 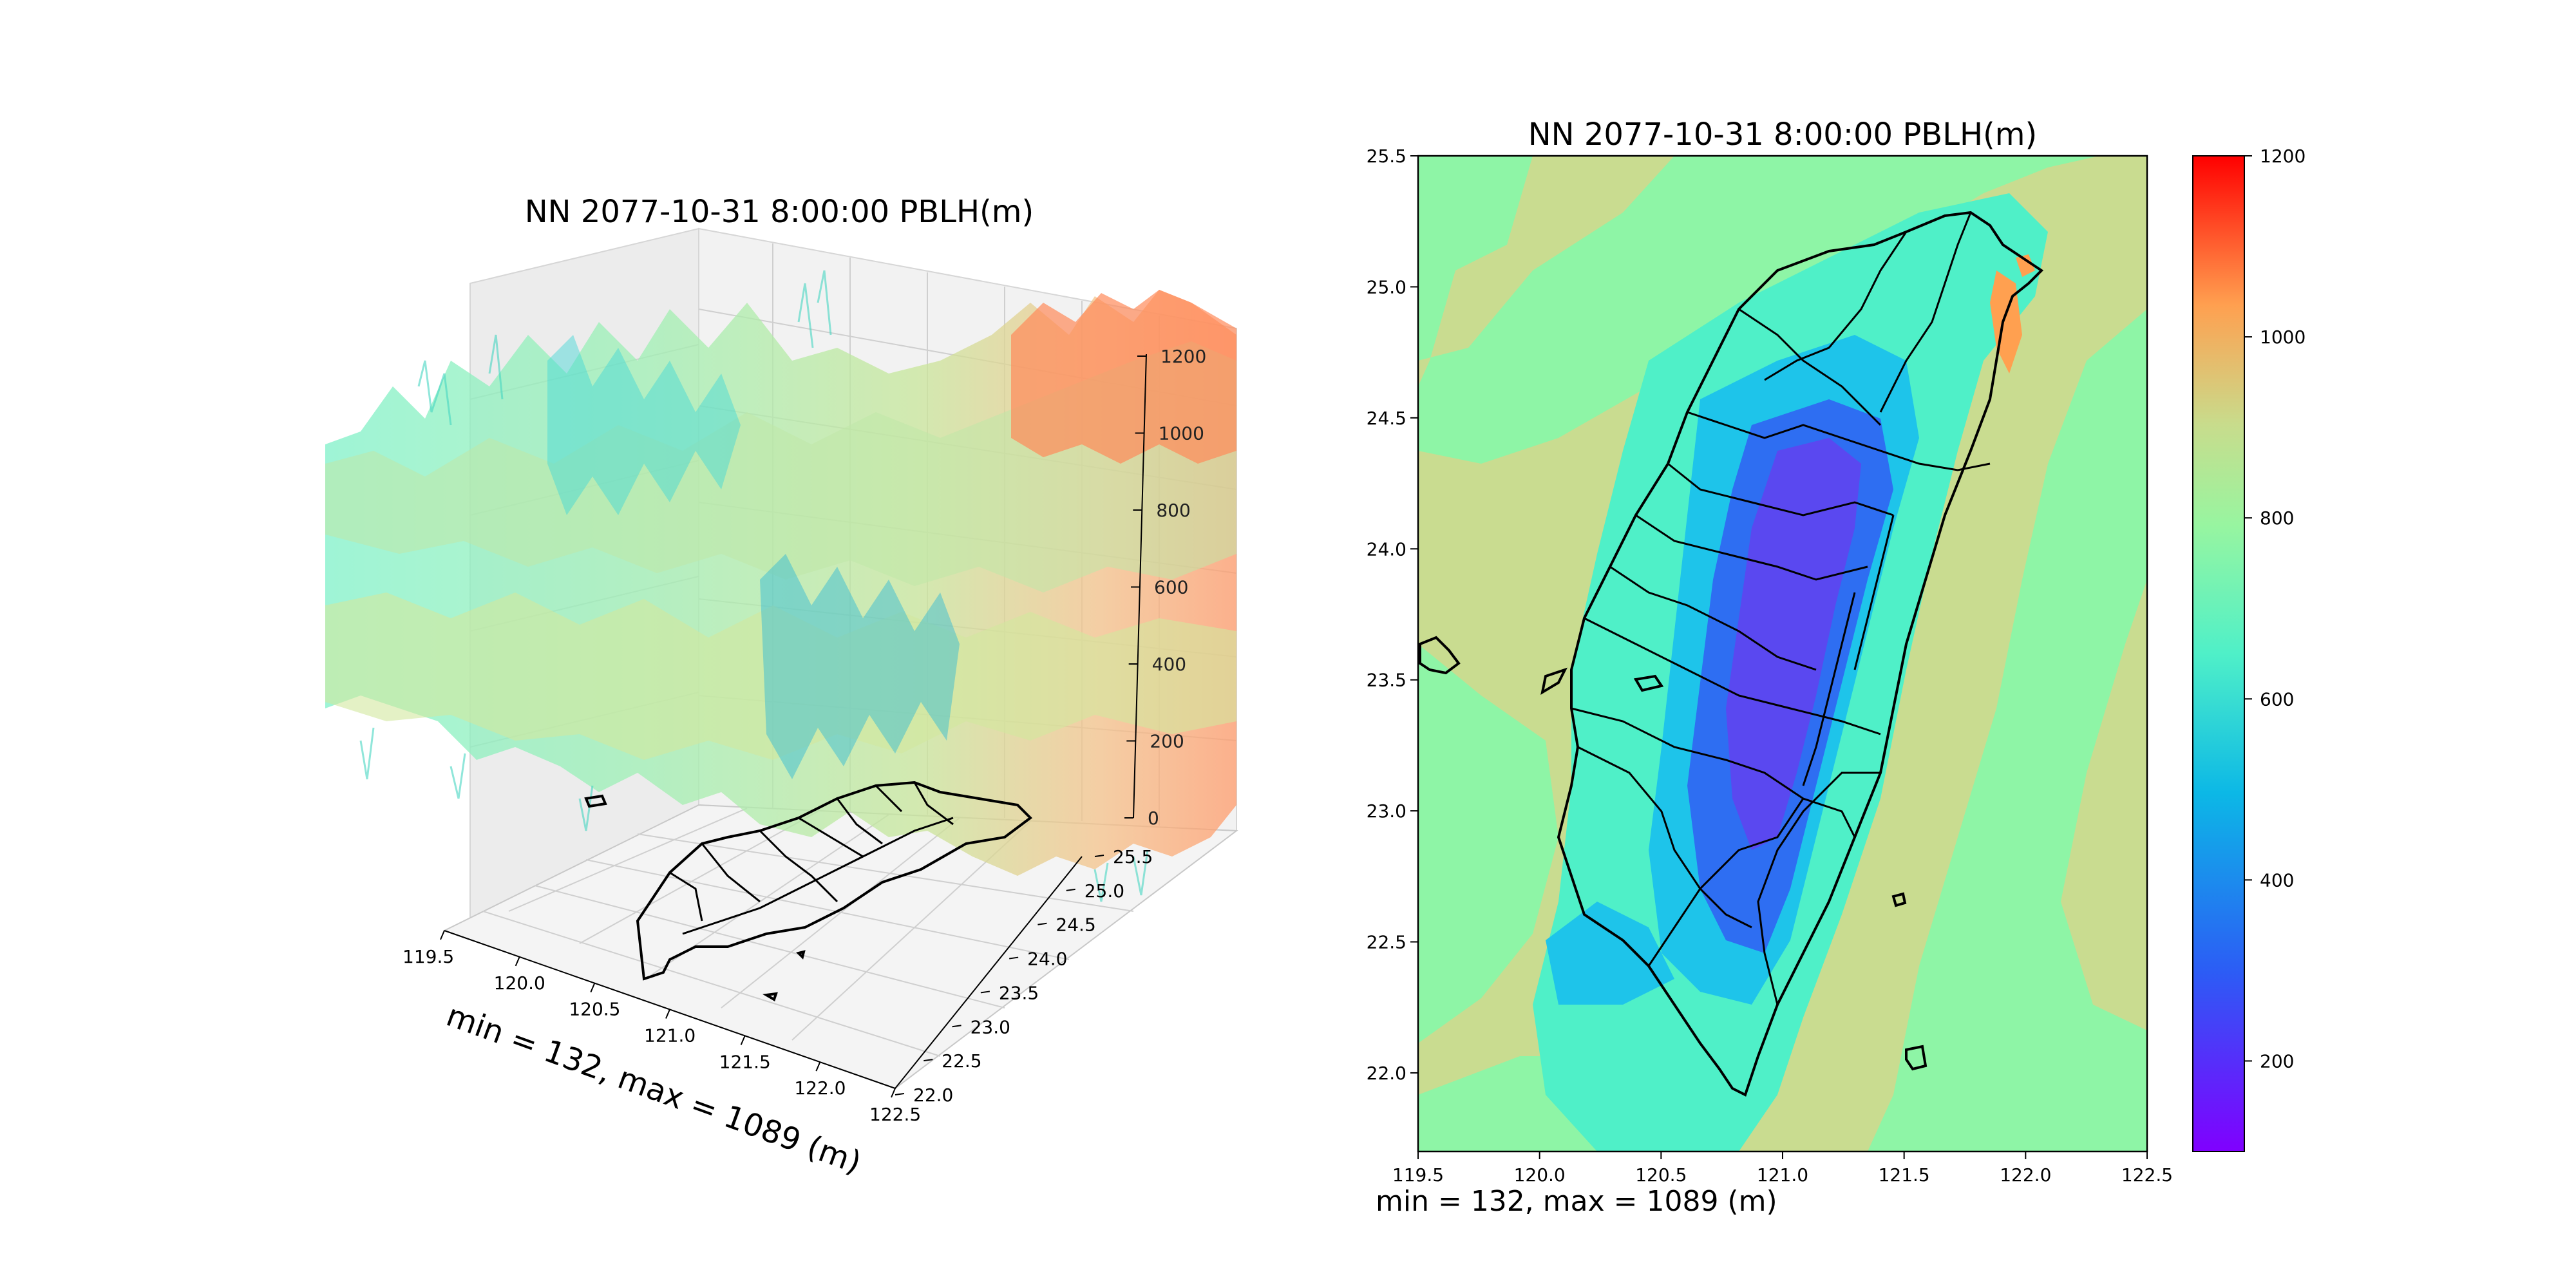 I want to click on map-y-tick-label: 22.5, so click(x=1386, y=943).